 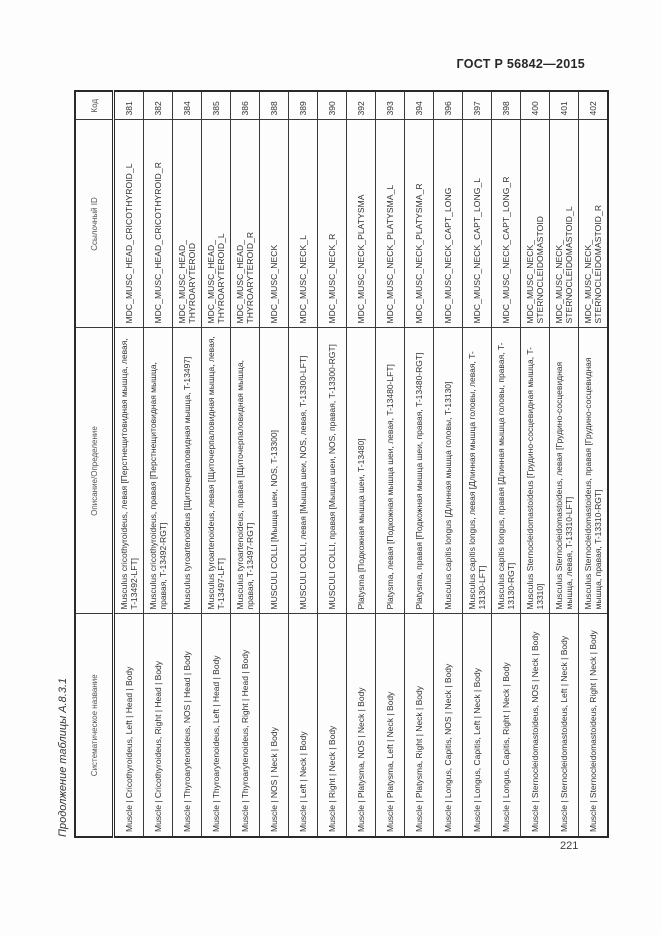 I want to click on description-cell: Platysma [Подкожная мышца шеи, T-13480], so click(x=361, y=471).